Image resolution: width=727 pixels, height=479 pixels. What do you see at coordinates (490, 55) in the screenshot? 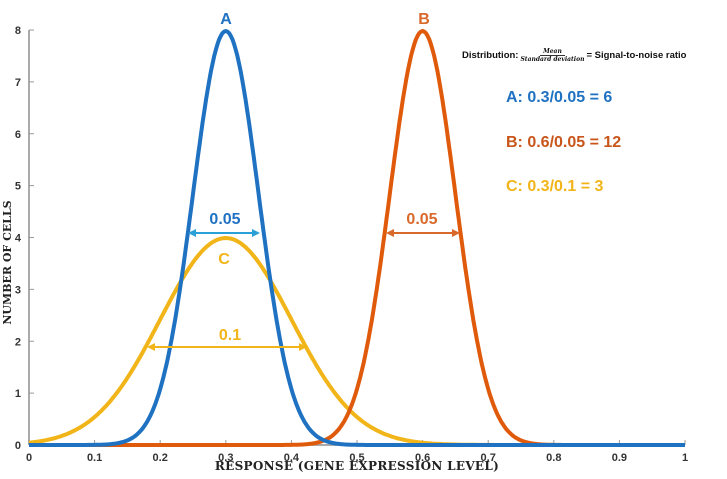
I see `formula-prefix: Distribution:` at bounding box center [490, 55].